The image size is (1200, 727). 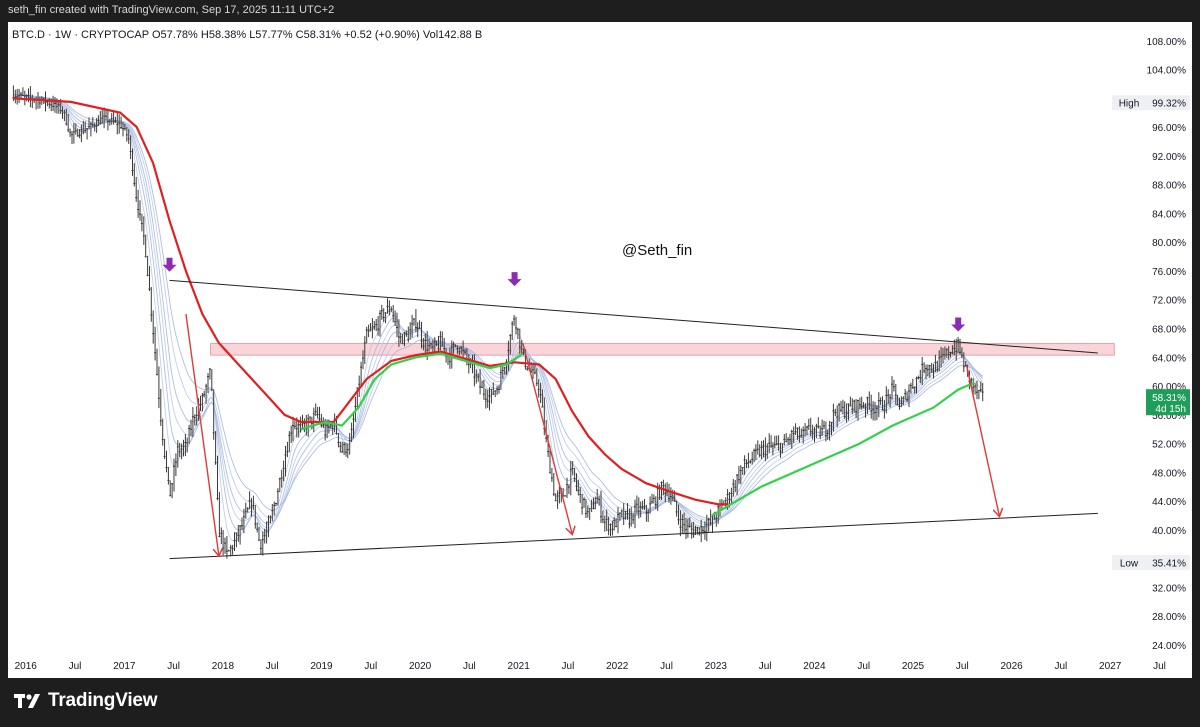 What do you see at coordinates (1167, 42) in the screenshot?
I see `y-tick-label: 108.00%` at bounding box center [1167, 42].